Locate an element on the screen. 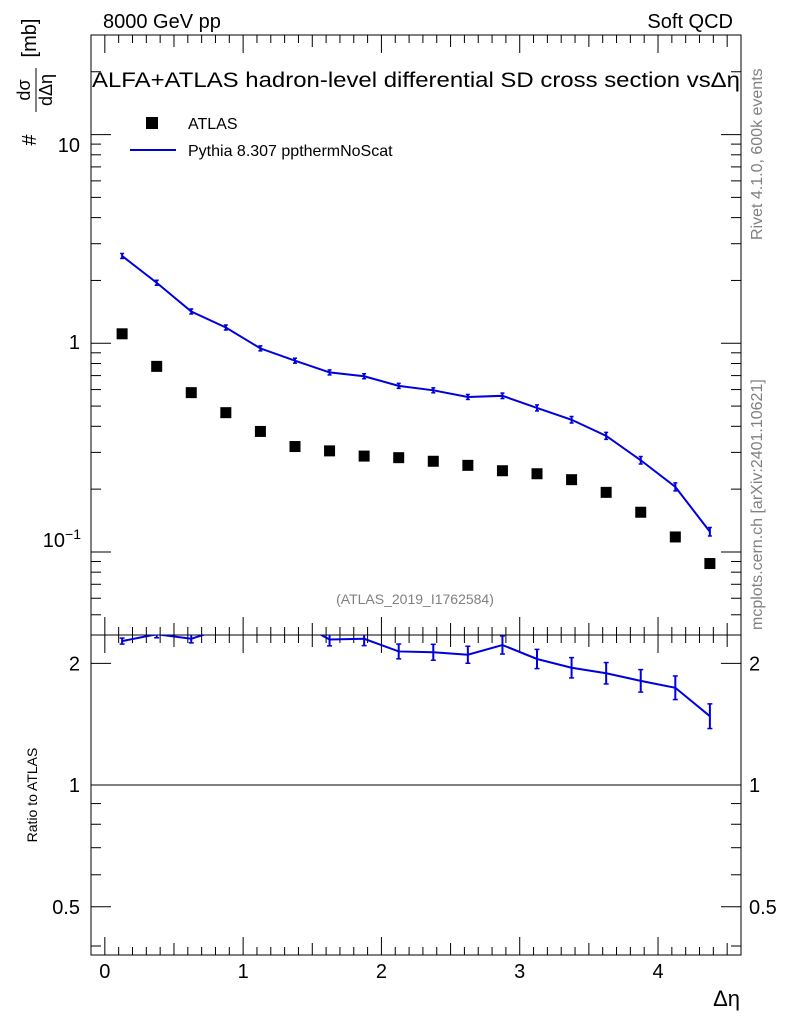 This screenshot has height=1024, width=786. header-left: 8000 GeV pp is located at coordinates (162, 22).